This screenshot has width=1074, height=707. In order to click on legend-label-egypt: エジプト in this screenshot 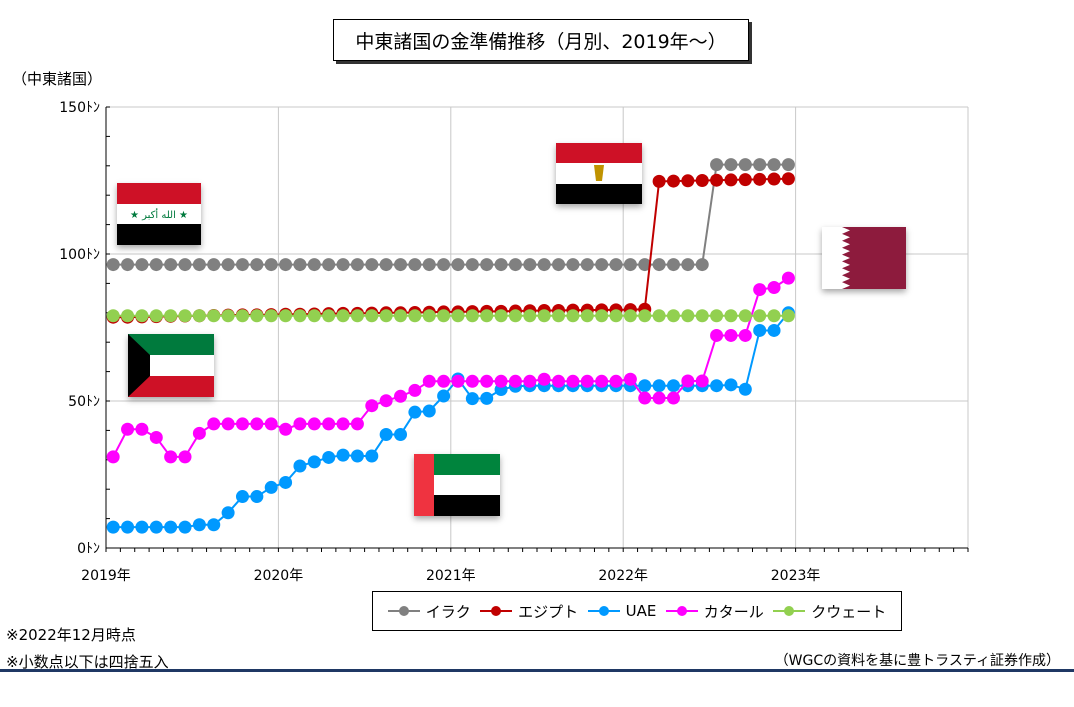, I will do `click(548, 611)`.